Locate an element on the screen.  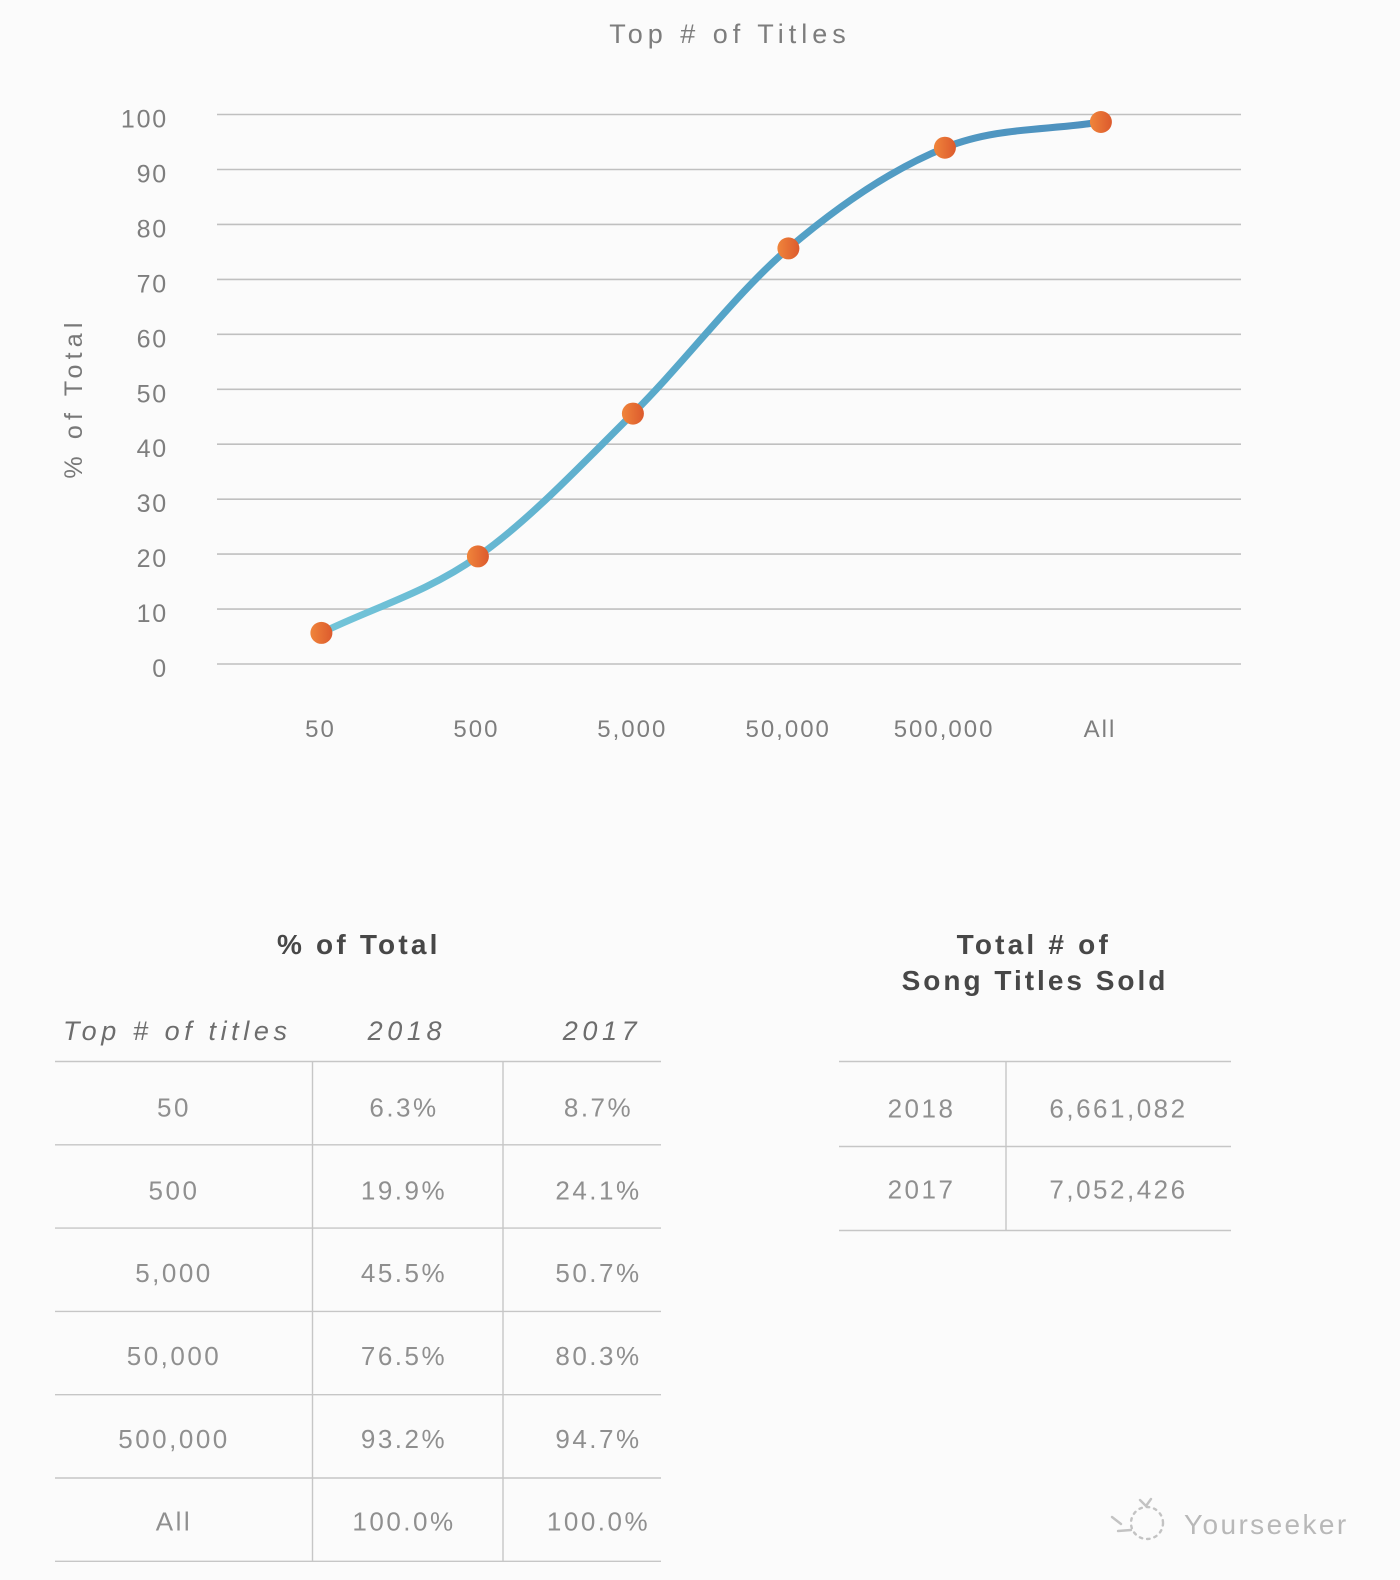
svg-text: 10 is located at coordinates (152, 614).